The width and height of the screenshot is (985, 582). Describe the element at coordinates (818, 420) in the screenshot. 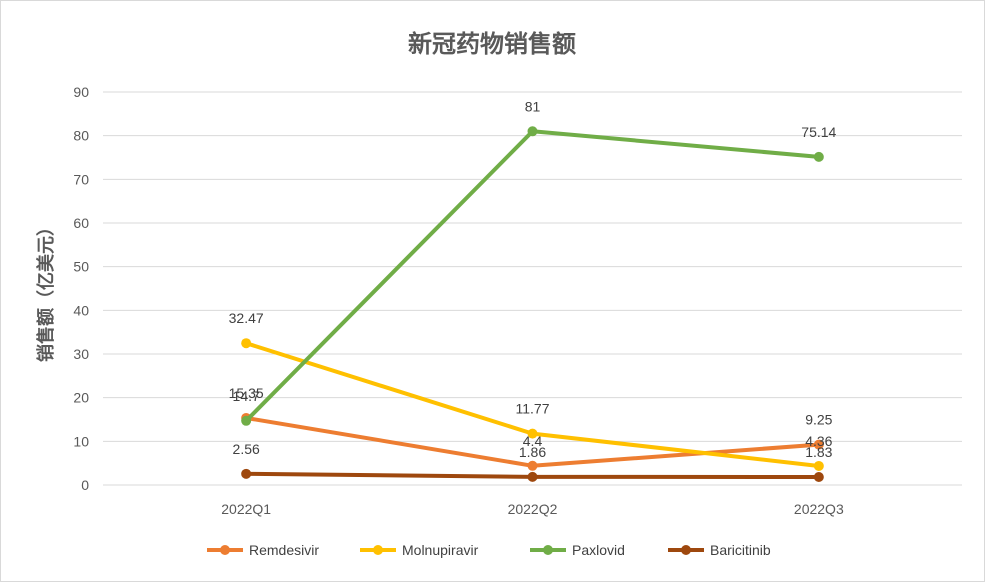

I see `data-label-remdesivir: 9.25` at that location.